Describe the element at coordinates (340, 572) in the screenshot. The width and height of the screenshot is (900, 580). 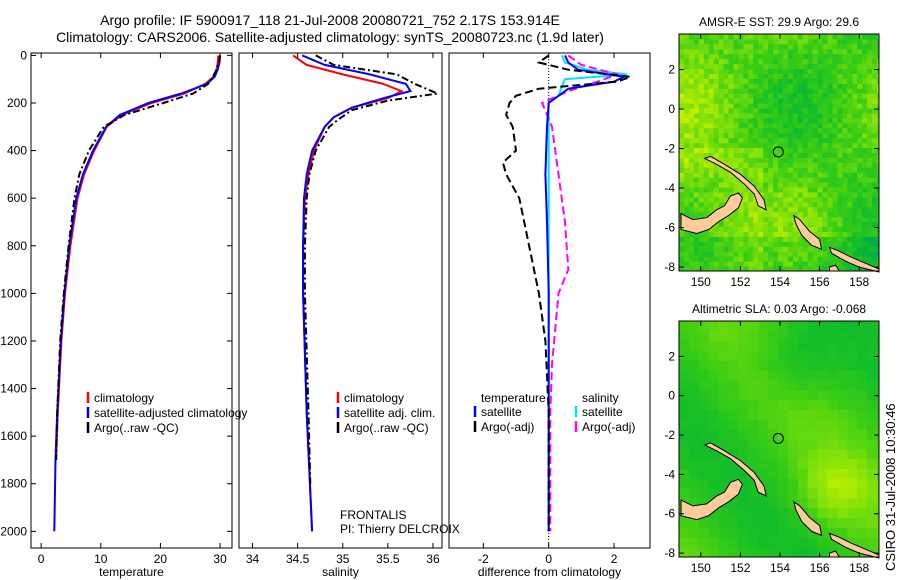
I see `x-axis-label: salinity` at that location.